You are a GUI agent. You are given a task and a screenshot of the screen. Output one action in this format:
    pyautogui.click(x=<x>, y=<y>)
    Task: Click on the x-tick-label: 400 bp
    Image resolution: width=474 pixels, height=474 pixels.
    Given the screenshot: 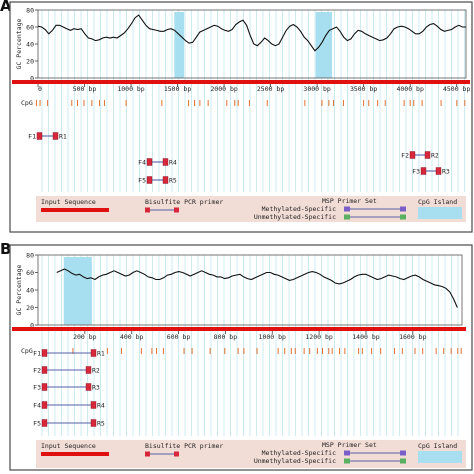 What is the action you would take?
    pyautogui.click(x=132, y=337)
    